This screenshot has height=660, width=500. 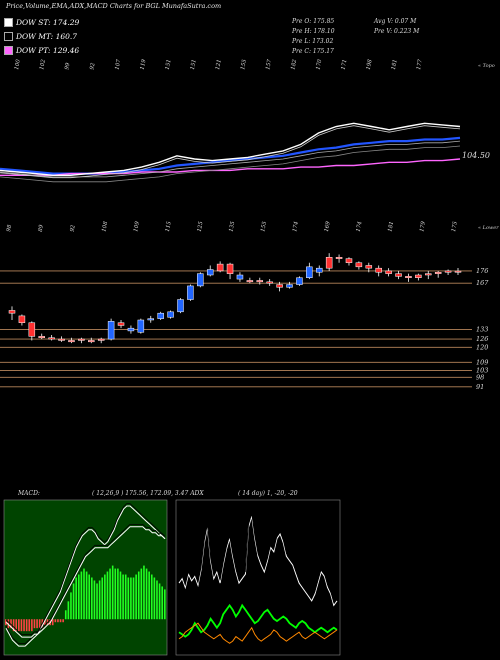 I want to click on ohlc-low: Pre L: 173.02, so click(x=313, y=41).